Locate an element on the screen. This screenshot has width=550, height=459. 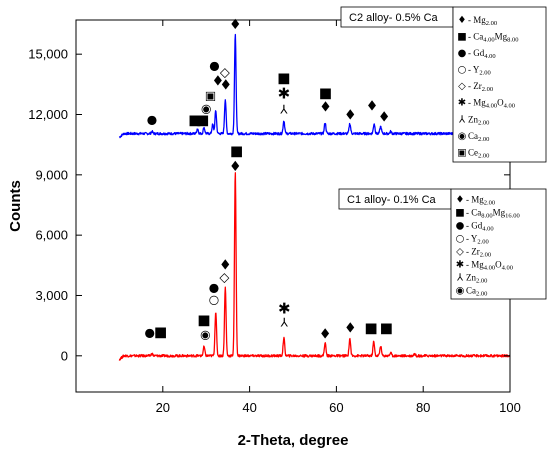
peak-marker: ⅄ is located at coordinates (284, 323).